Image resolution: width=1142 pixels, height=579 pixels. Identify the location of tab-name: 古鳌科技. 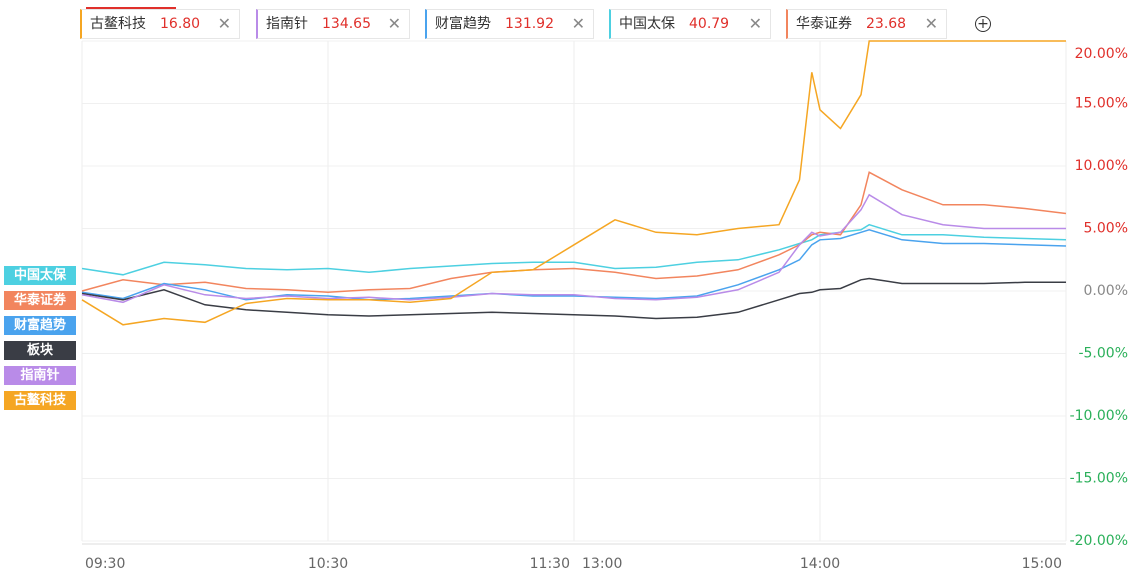
(118, 24).